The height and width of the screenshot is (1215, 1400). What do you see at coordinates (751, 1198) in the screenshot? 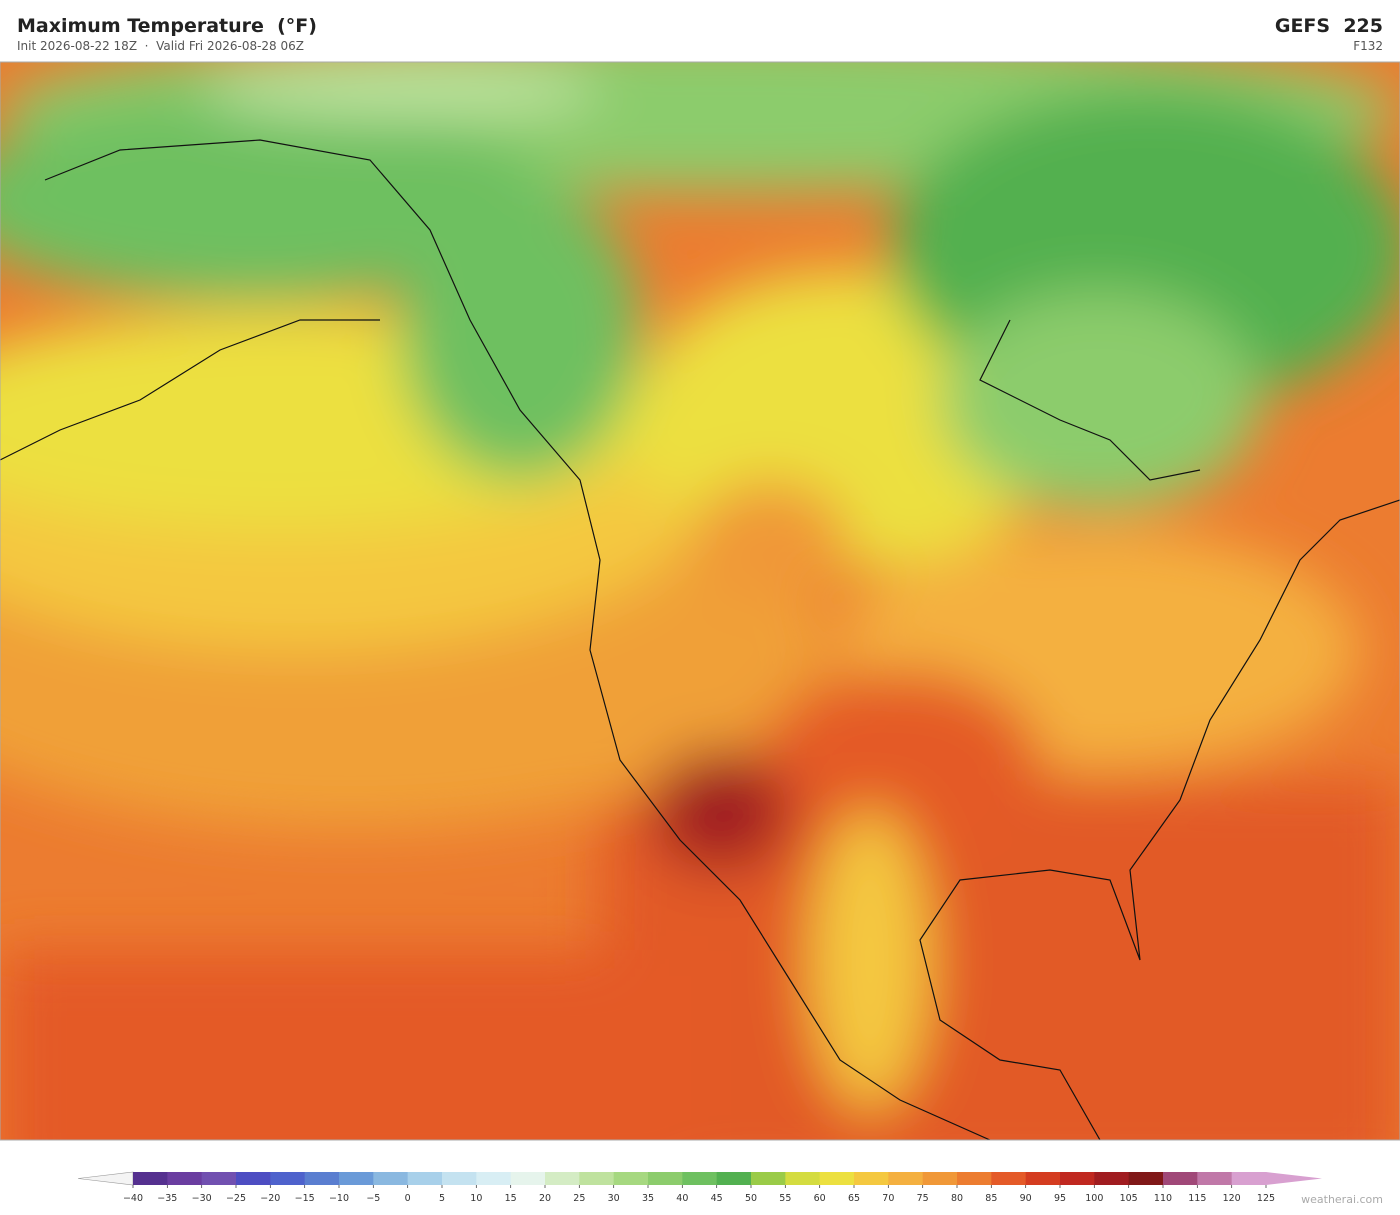
I see `colorbar-tick-label: 50` at bounding box center [751, 1198].